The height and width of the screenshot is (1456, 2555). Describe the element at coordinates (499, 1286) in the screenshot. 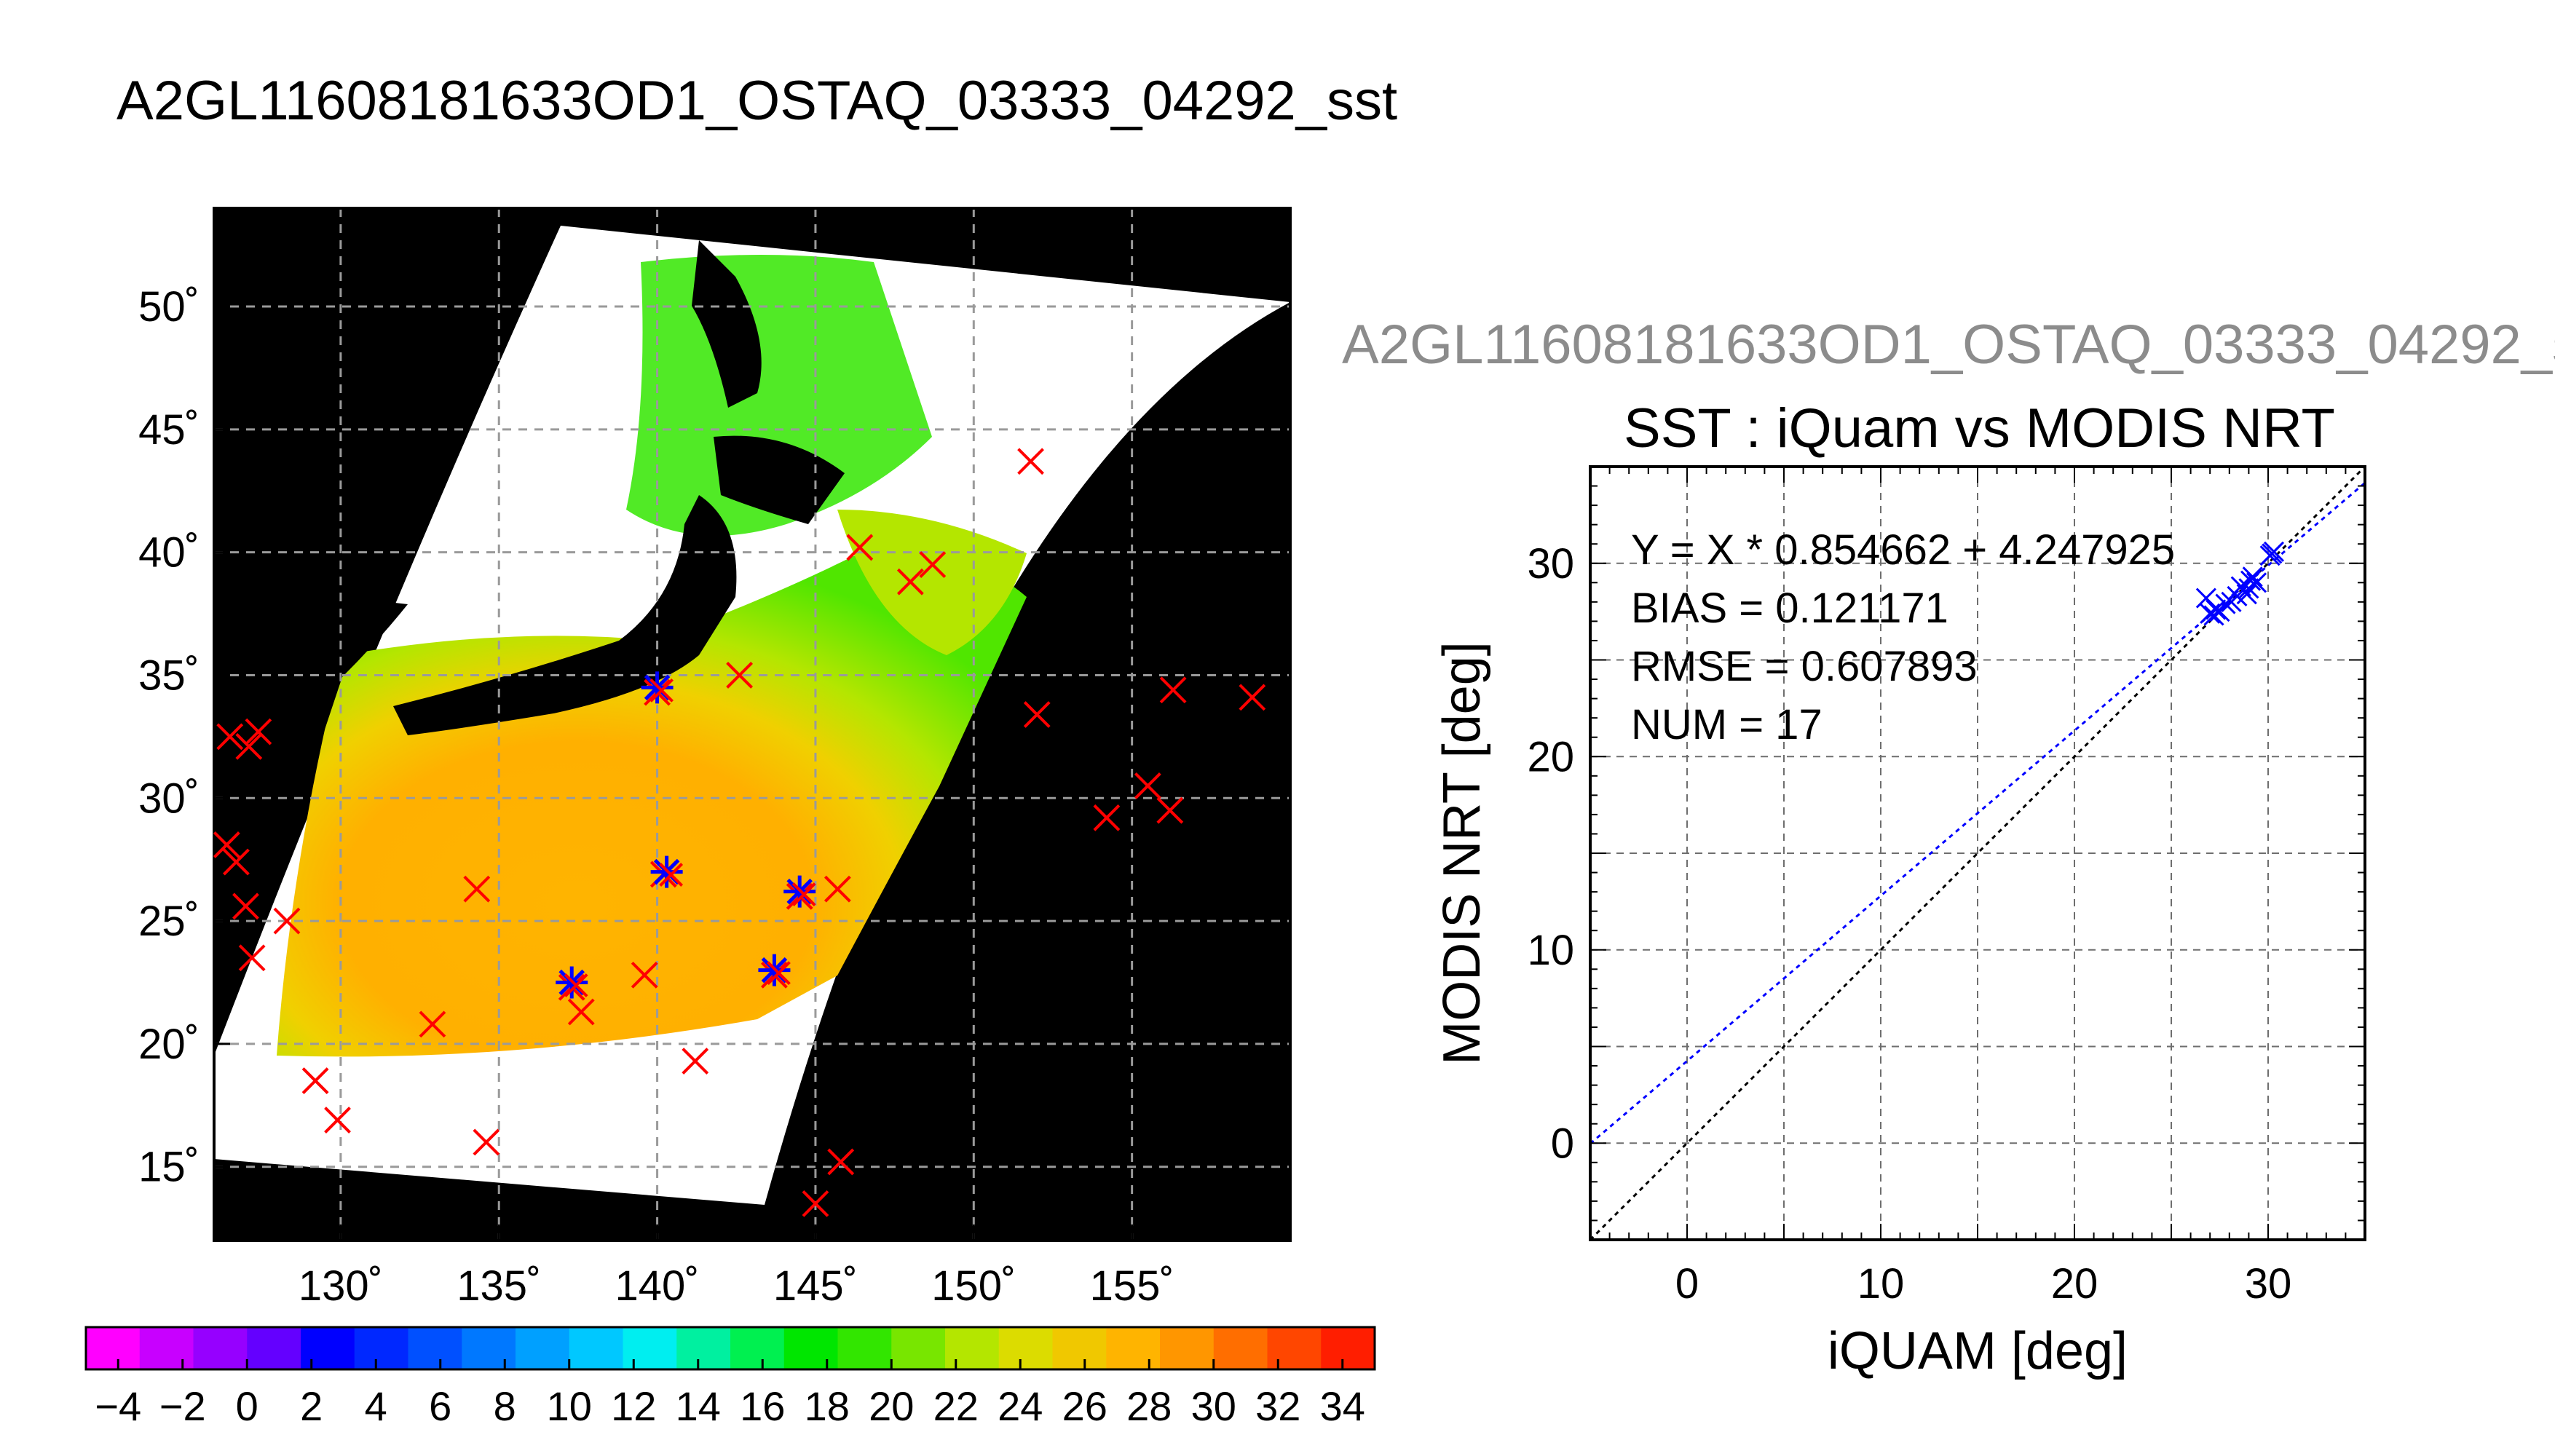

I see `map-x-tick-label: 135˚` at that location.